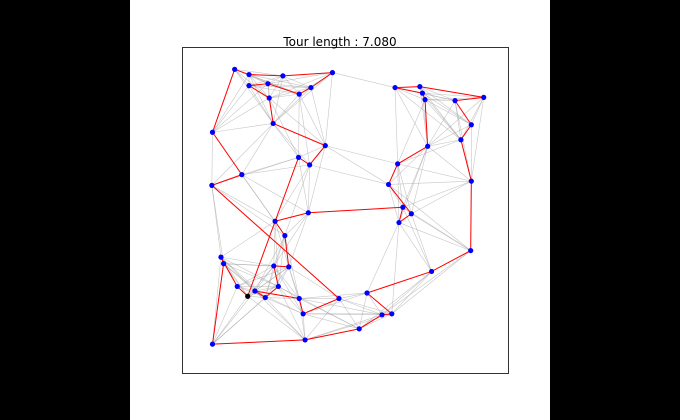 This screenshot has width=680, height=420. I want to click on start-node, so click(248, 296).